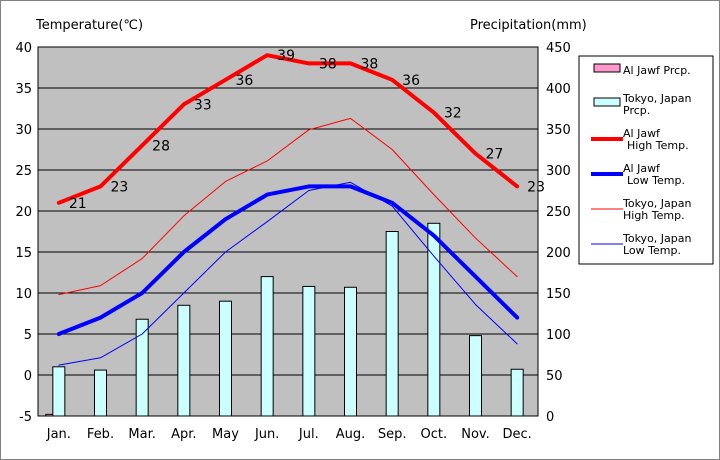  I want to click on left-tick-label: -5, so click(25, 417).